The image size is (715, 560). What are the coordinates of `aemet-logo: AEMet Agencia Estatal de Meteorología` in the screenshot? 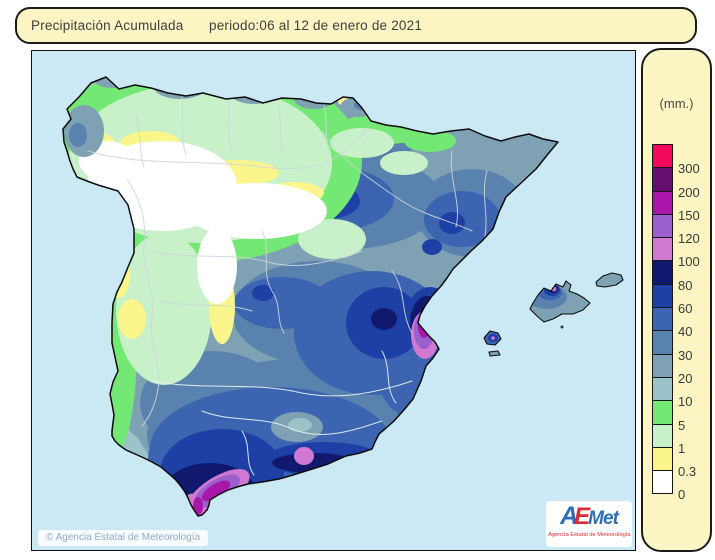 It's located at (589, 524).